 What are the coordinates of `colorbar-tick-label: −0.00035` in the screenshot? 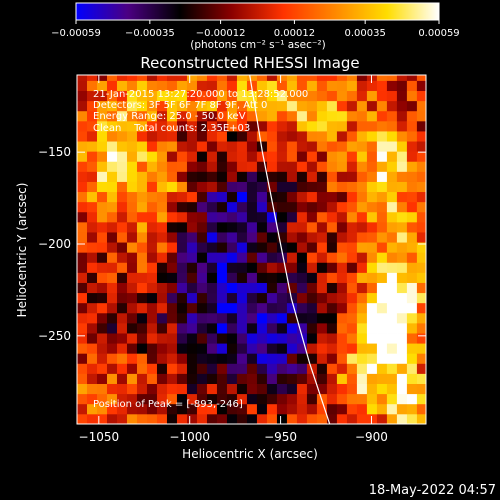 It's located at (150, 33).